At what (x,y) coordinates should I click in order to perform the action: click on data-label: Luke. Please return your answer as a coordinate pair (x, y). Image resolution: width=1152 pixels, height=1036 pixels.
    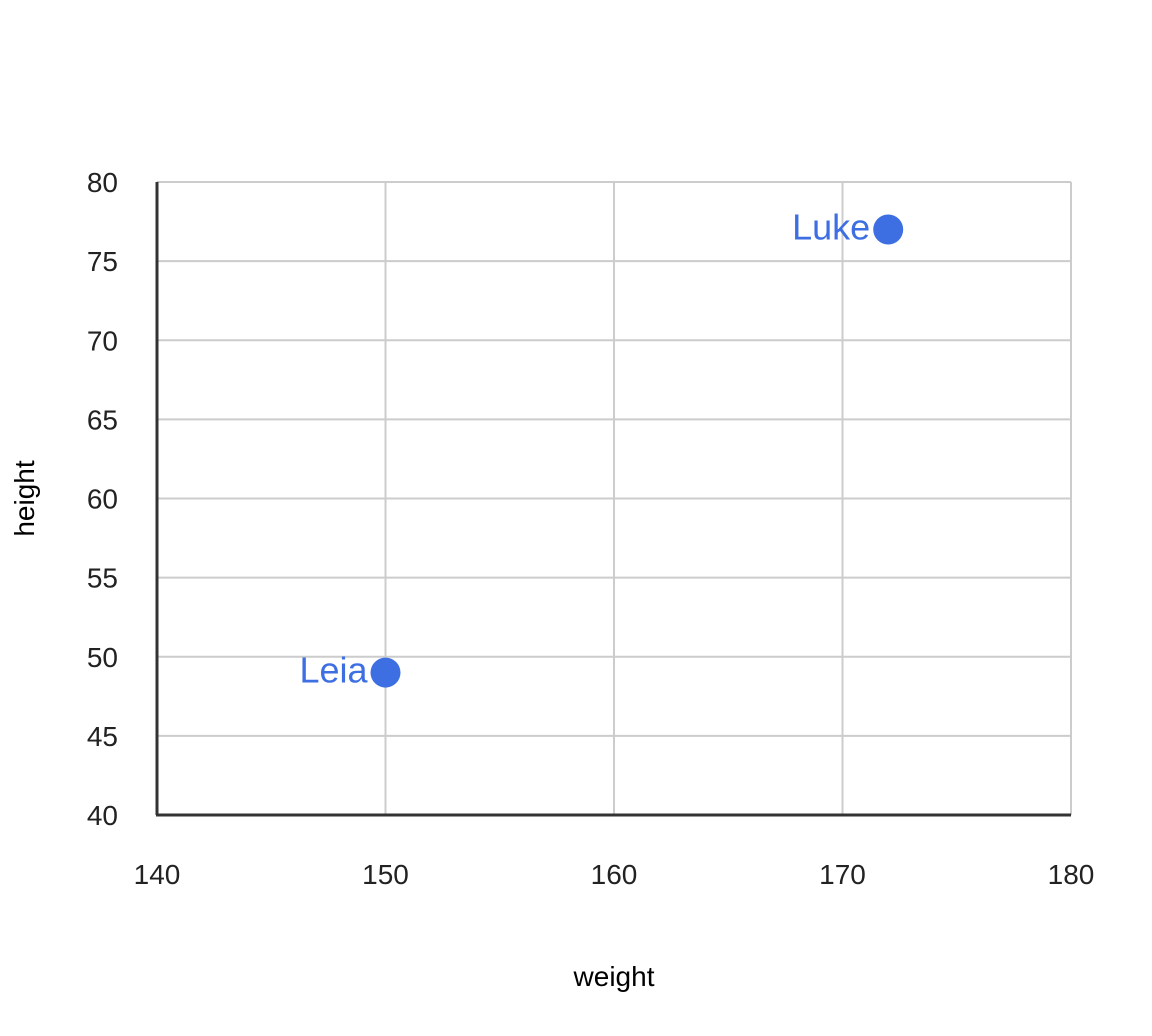
    Looking at the image, I should click on (831, 226).